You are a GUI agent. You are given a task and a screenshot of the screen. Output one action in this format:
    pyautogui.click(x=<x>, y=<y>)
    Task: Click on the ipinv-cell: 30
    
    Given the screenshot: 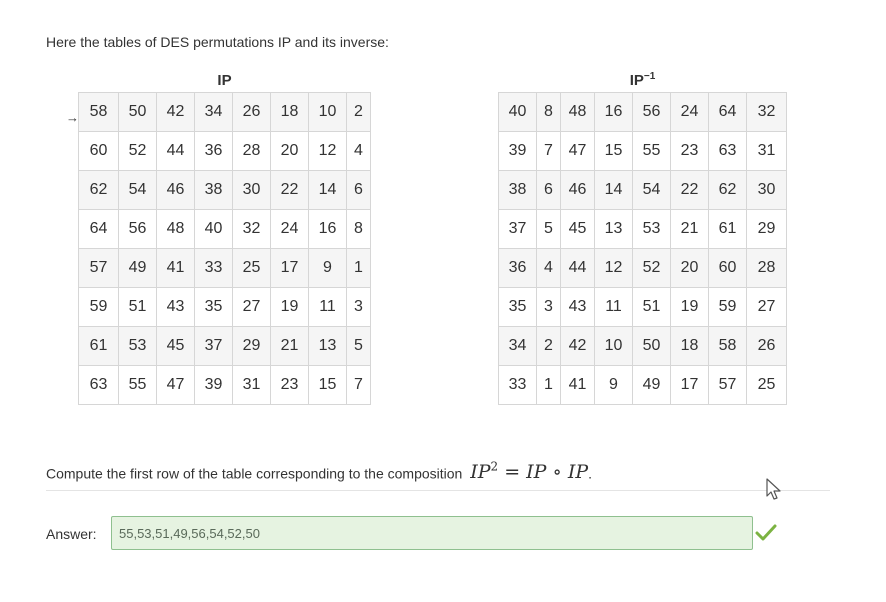 What is the action you would take?
    pyautogui.click(x=766, y=190)
    